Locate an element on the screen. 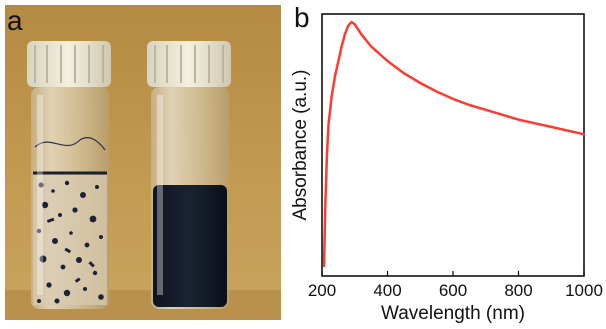 The height and width of the screenshot is (329, 606). x-axis-tick-labels: 200 400 600 800 1000 is located at coordinates (455, 290).